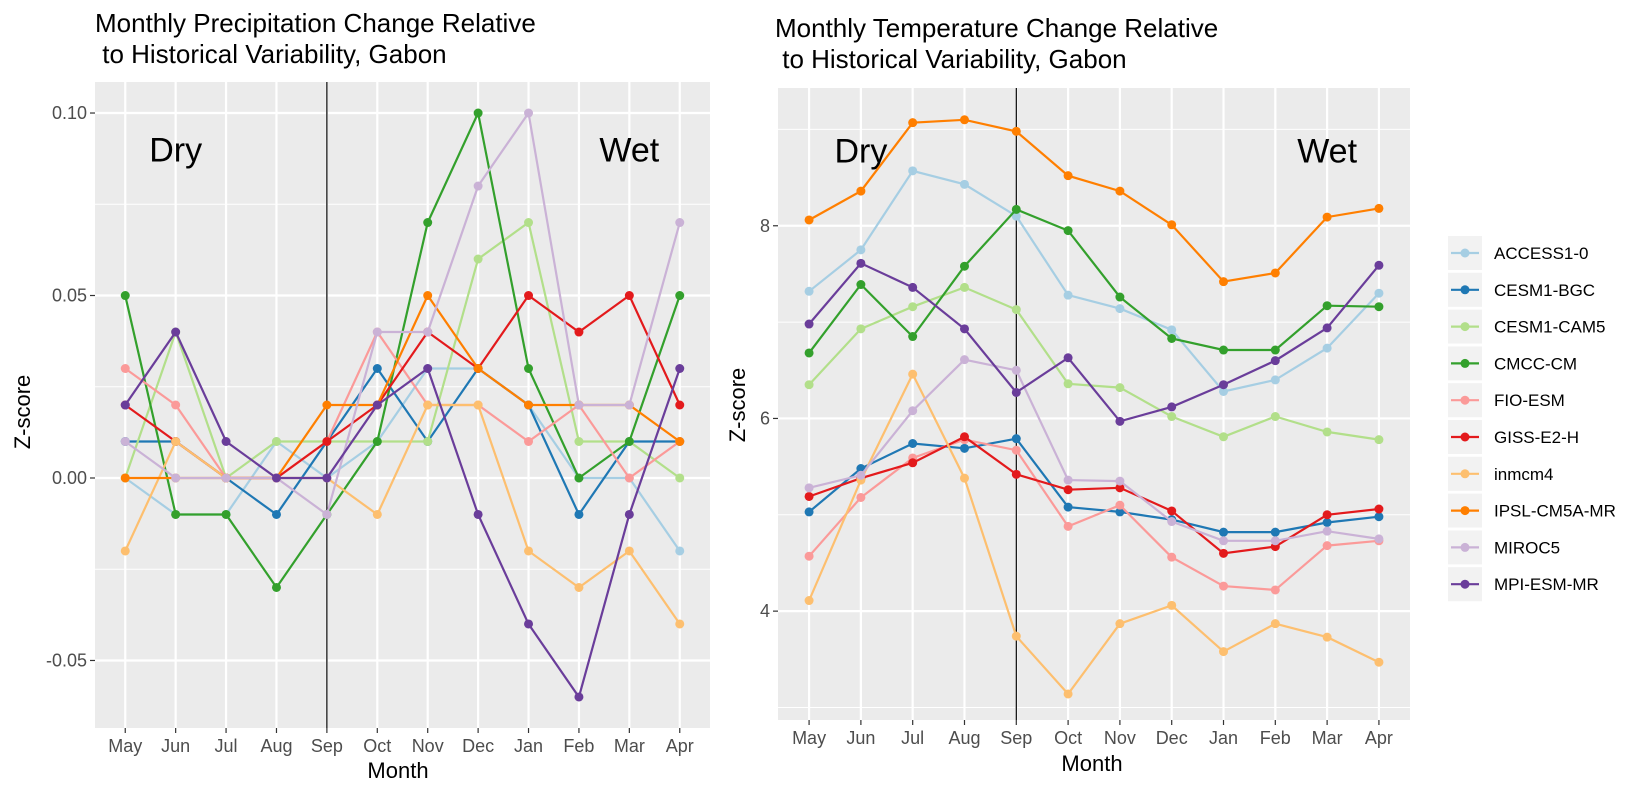 This screenshot has height=797, width=1650. Describe the element at coordinates (860, 152) in the screenshot. I see `temp-annotation-dry: Dry` at that location.